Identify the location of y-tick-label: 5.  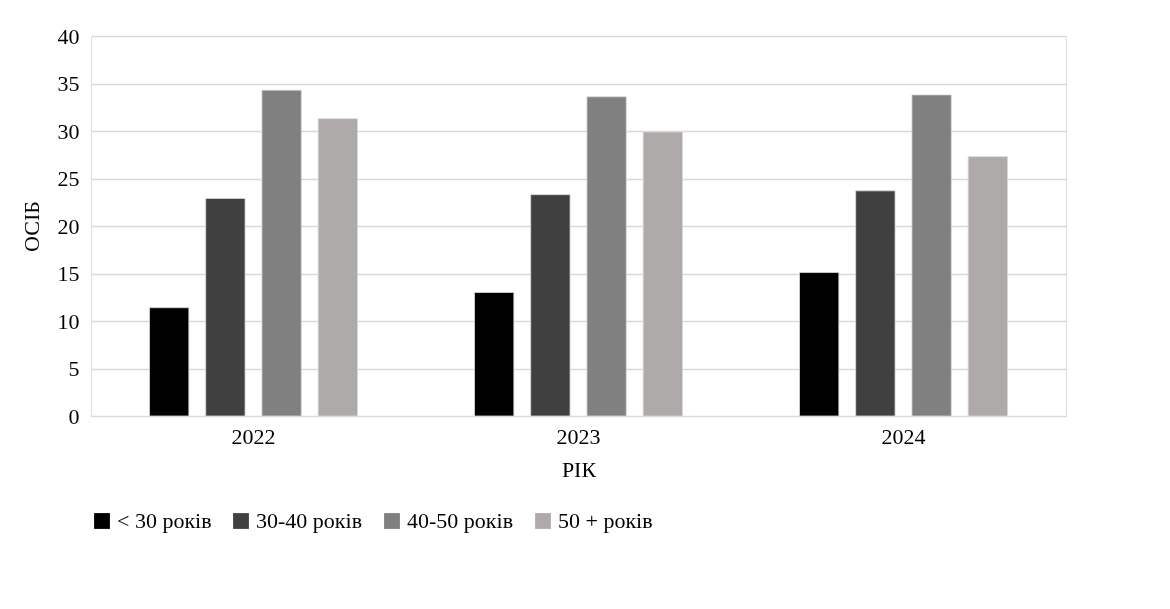
(74, 368).